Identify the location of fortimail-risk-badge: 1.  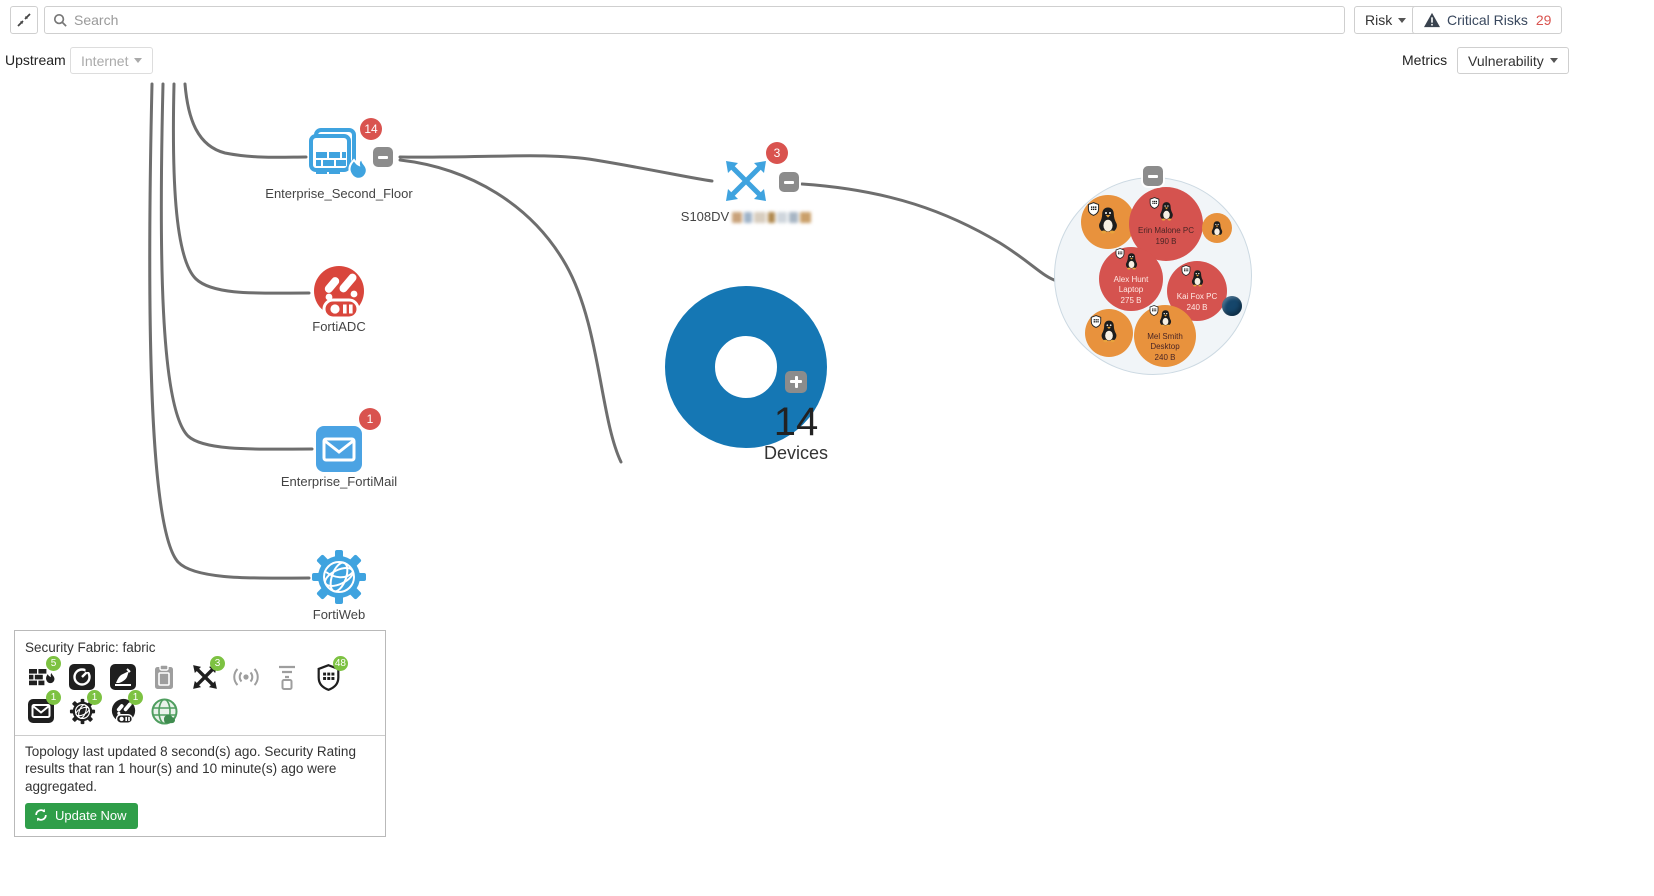
(370, 419).